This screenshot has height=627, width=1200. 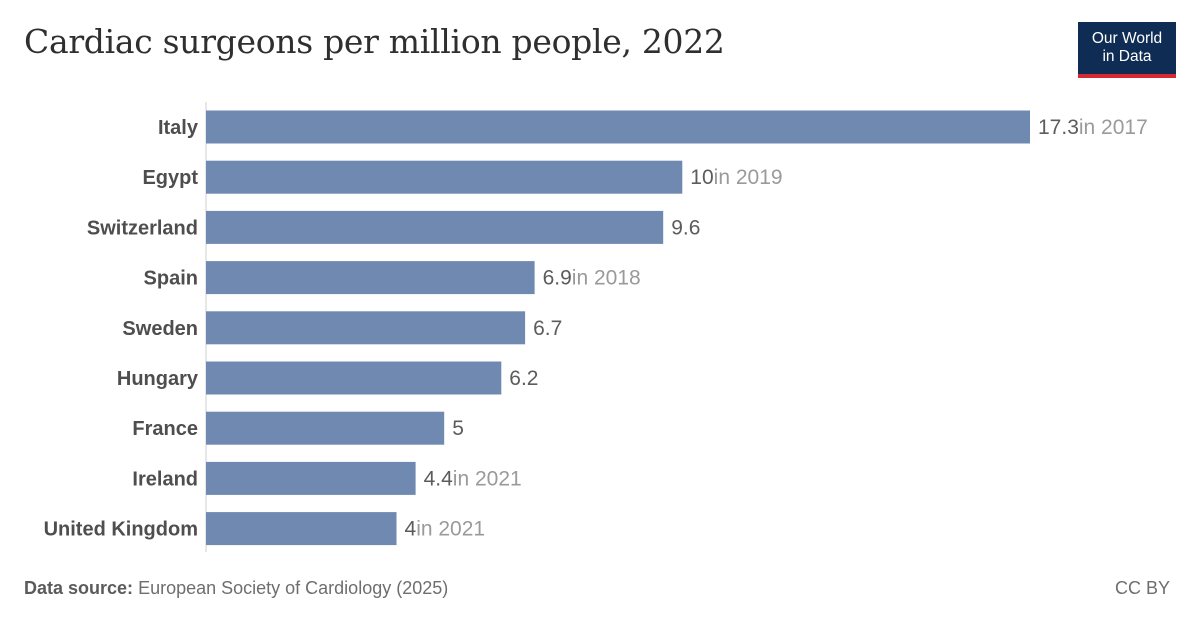 What do you see at coordinates (160, 329) in the screenshot?
I see `category-label-sweden: Sweden` at bounding box center [160, 329].